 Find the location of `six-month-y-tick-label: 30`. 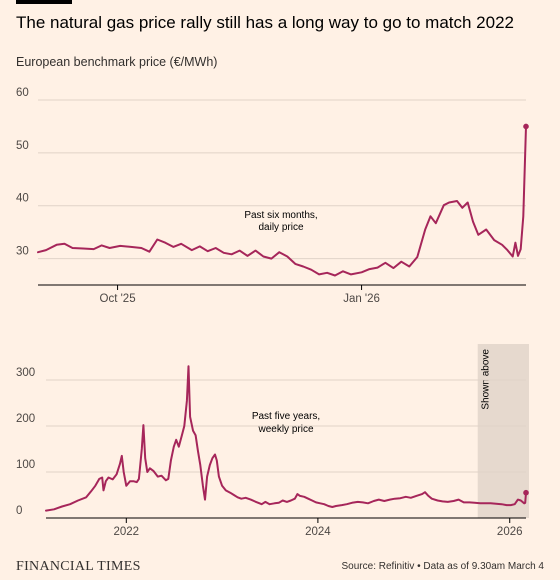

six-month-y-tick-label: 30 is located at coordinates (22, 252).